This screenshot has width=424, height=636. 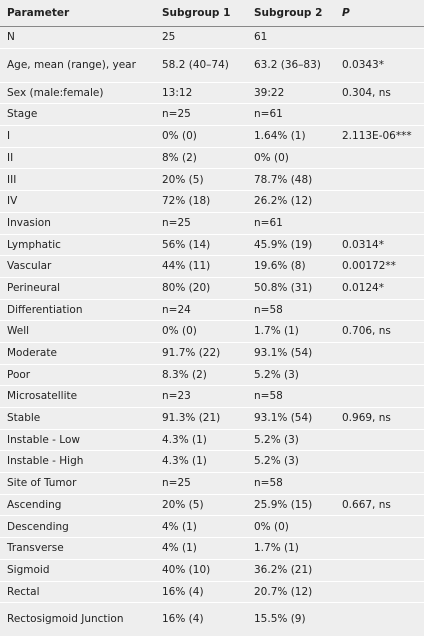 What do you see at coordinates (77, 180) in the screenshot?
I see `row-label: III` at bounding box center [77, 180].